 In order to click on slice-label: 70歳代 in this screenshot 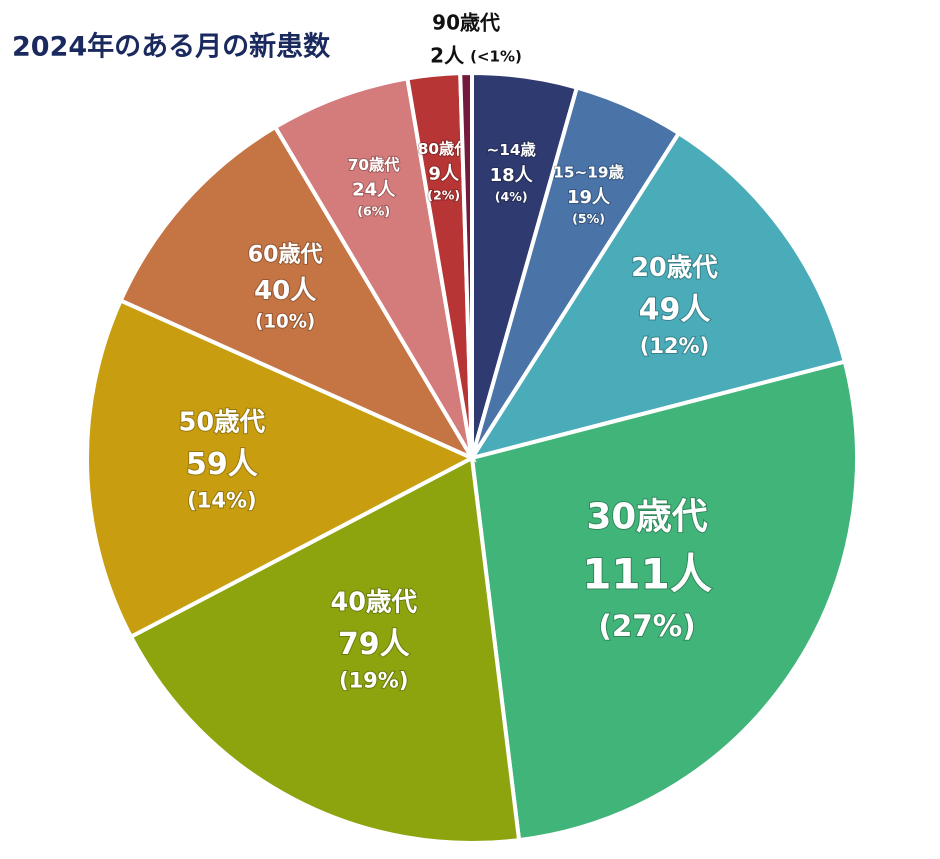, I will do `click(374, 165)`.